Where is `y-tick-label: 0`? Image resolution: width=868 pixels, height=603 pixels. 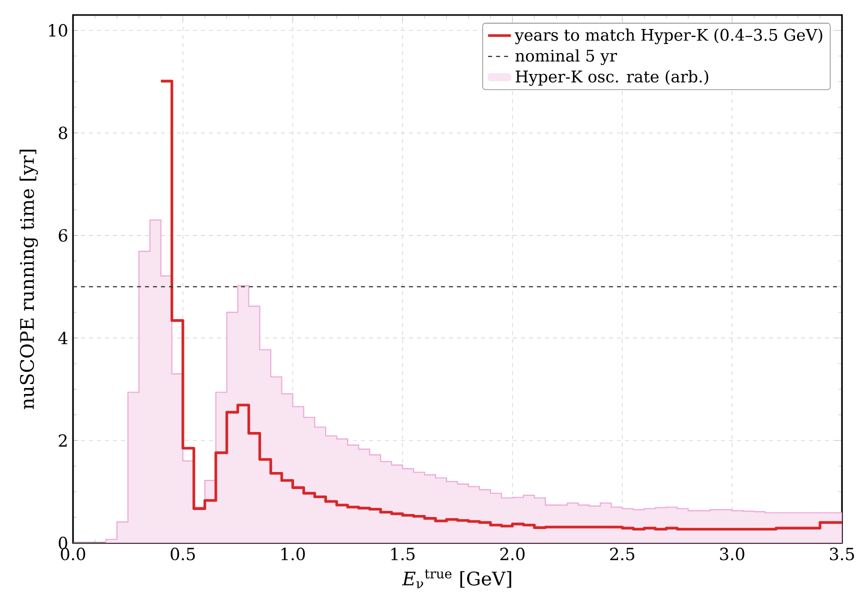 y-tick-label: 0 is located at coordinates (63, 543).